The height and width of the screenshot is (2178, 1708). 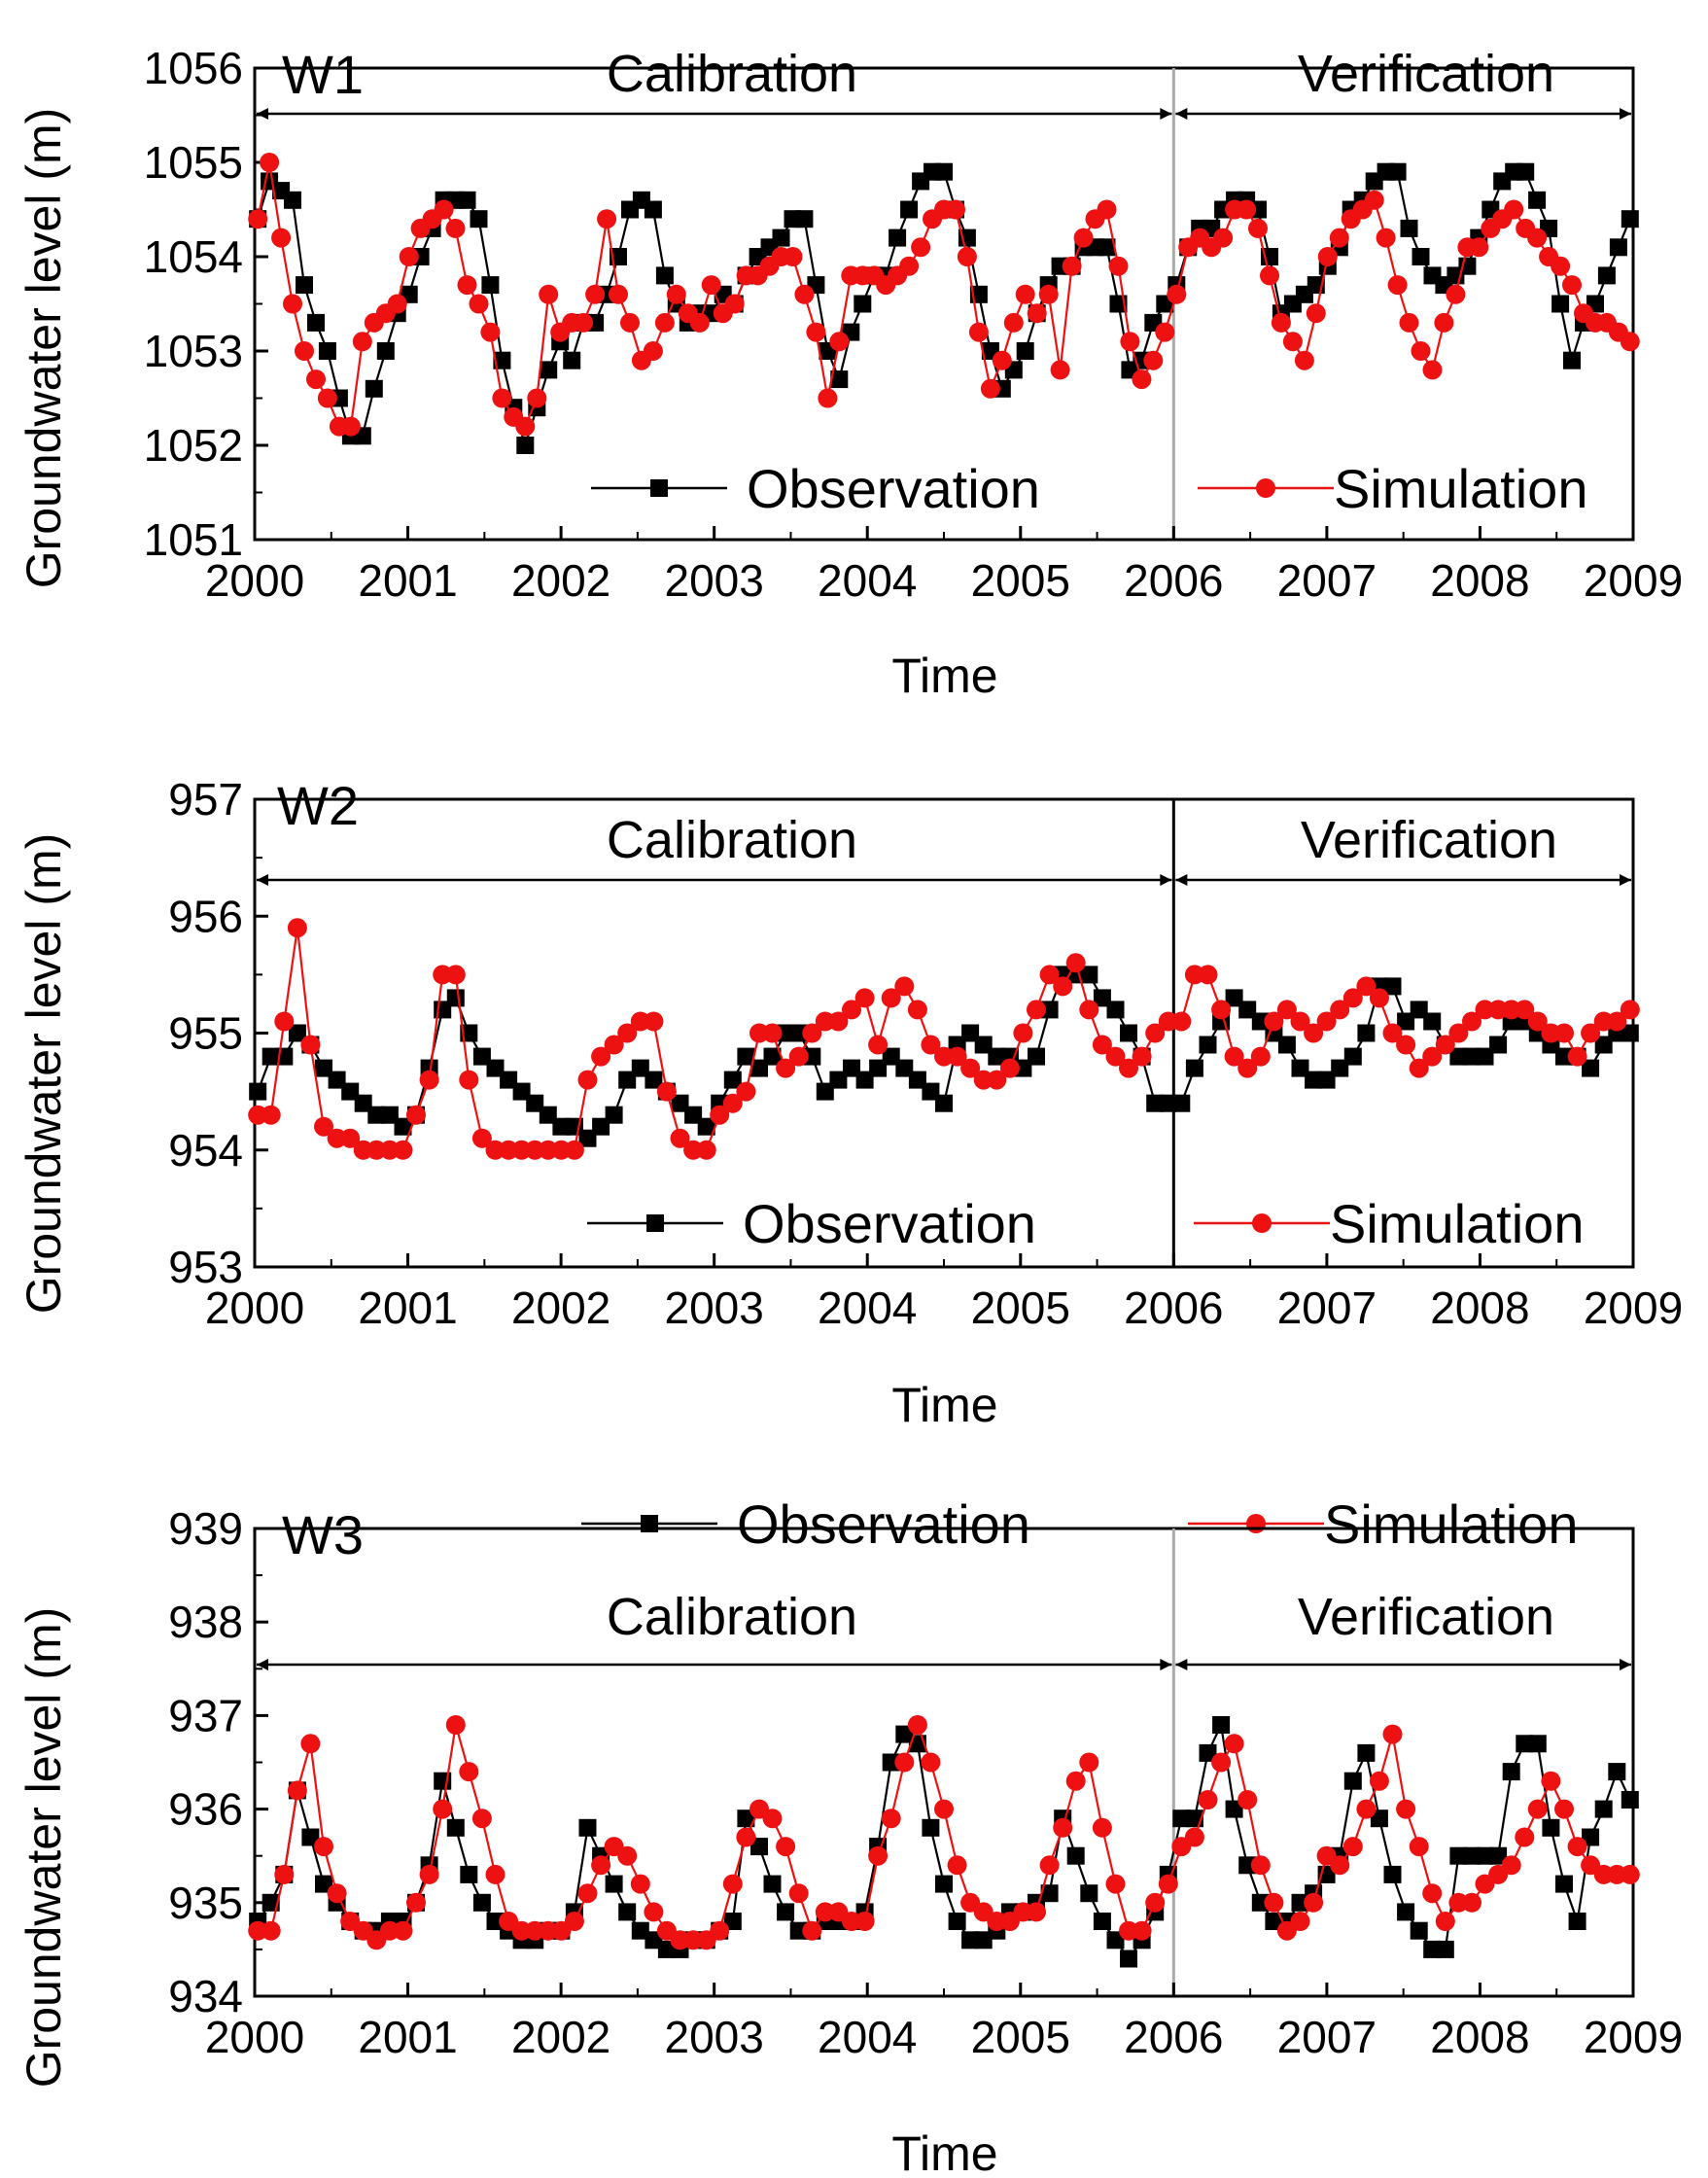 I want to click on panel-w1-ytick-label: 1054, so click(x=194, y=256).